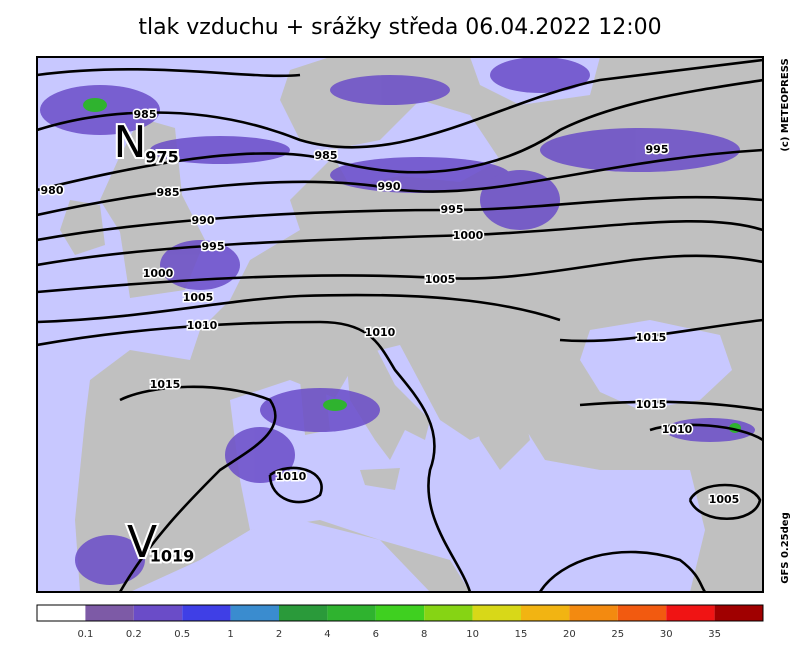 The width and height of the screenshot is (800, 654). What do you see at coordinates (130, 142) in the screenshot?
I see `pressure-center-letter: N` at bounding box center [130, 142].